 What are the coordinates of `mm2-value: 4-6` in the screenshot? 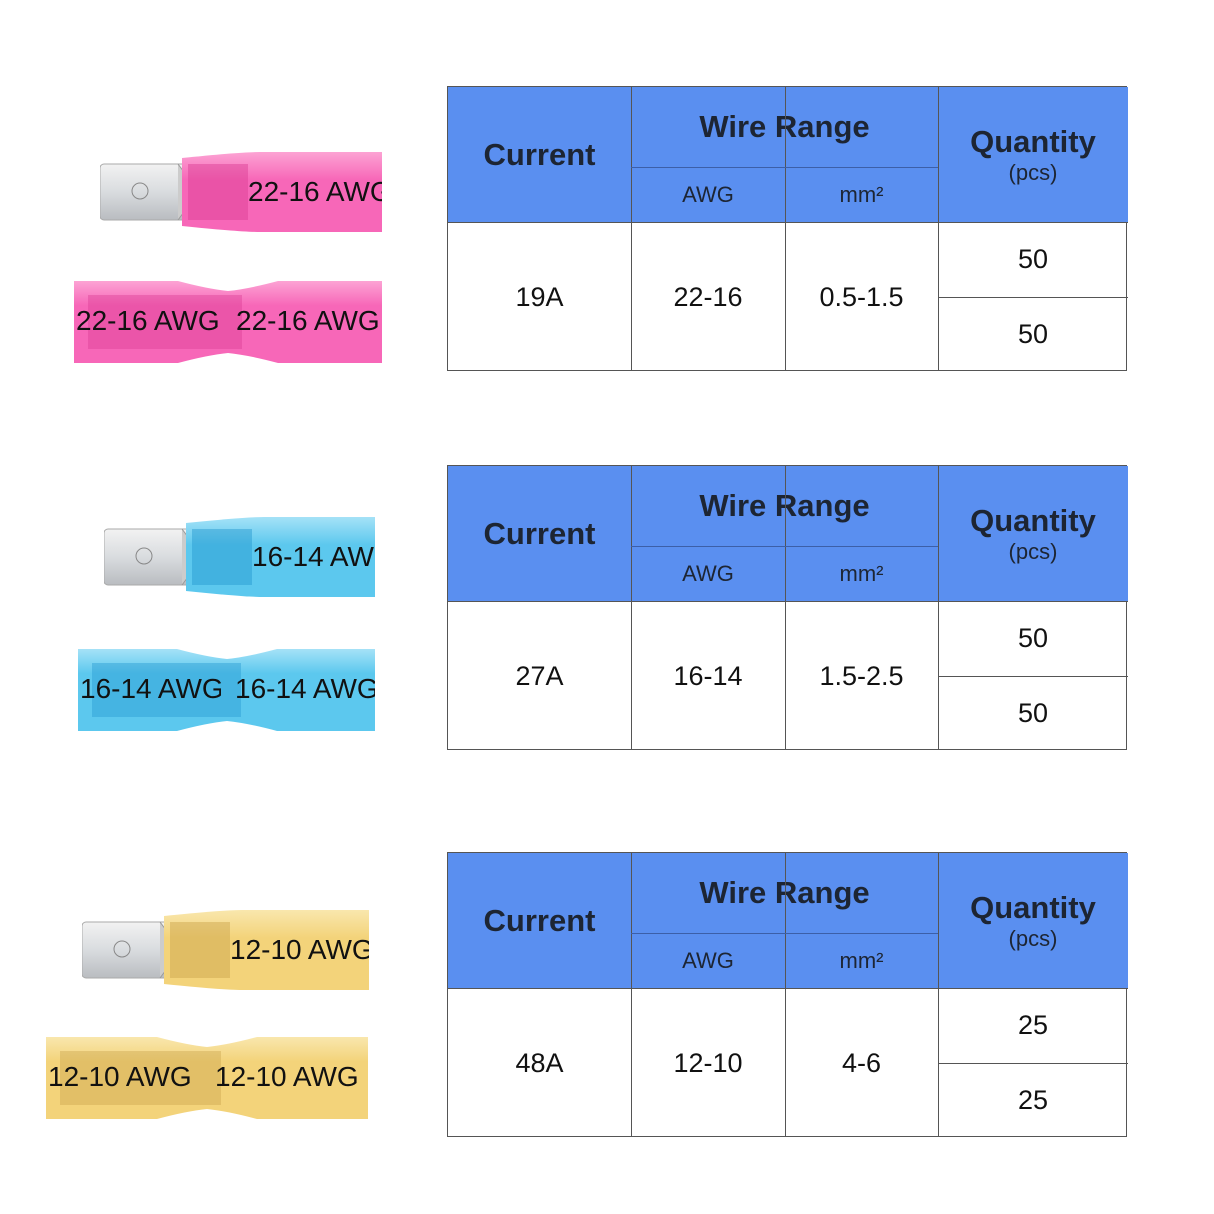 It's located at (861, 1062).